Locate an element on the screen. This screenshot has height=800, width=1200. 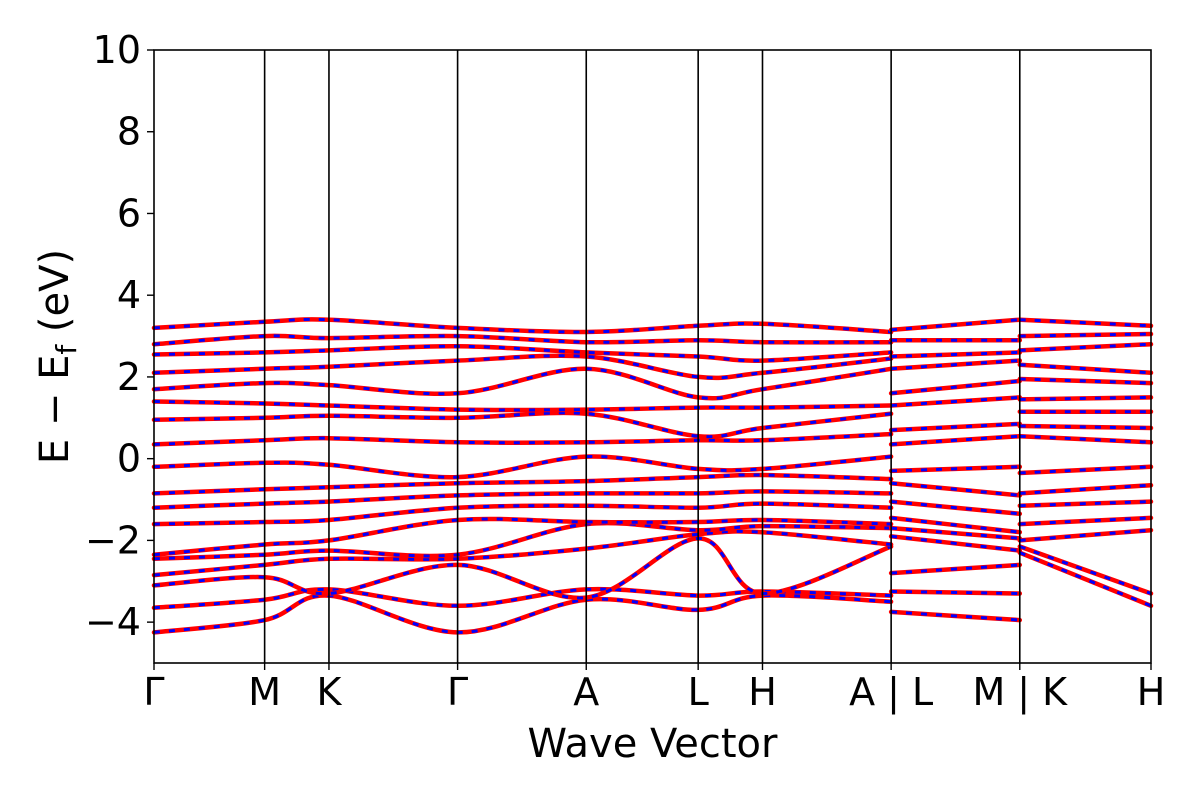
x-tick-label: M is located at coordinates (264, 692).